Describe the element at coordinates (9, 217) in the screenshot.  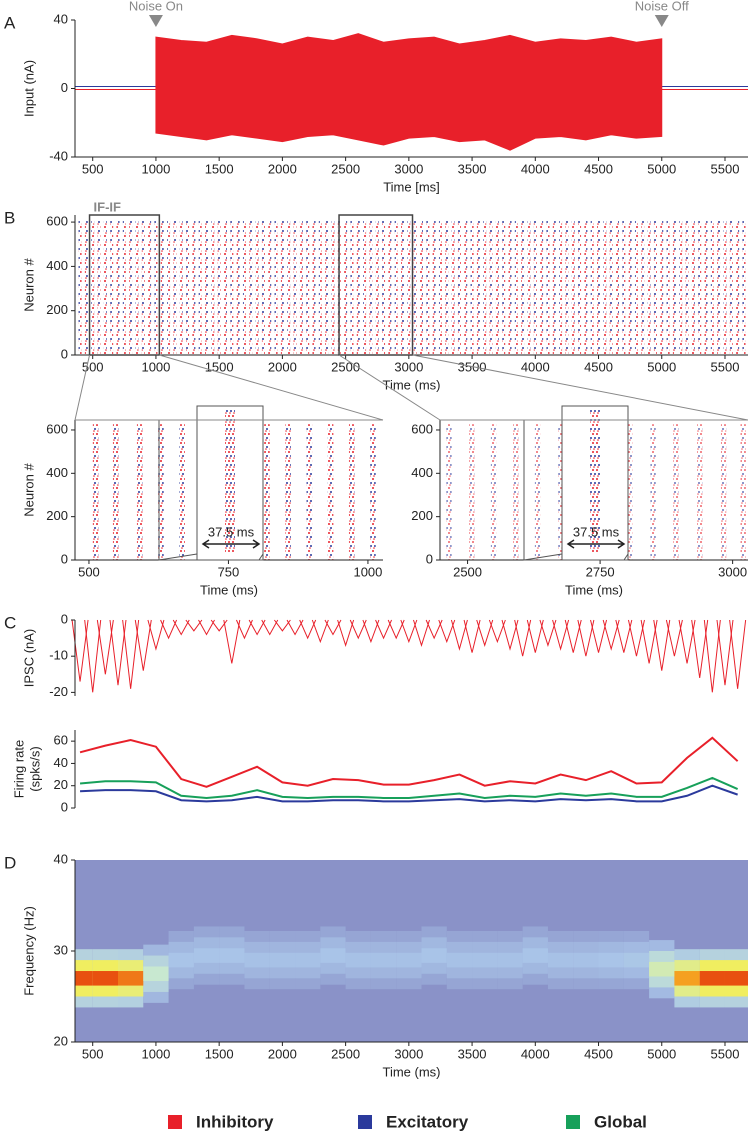
I see `panel-label: B` at that location.